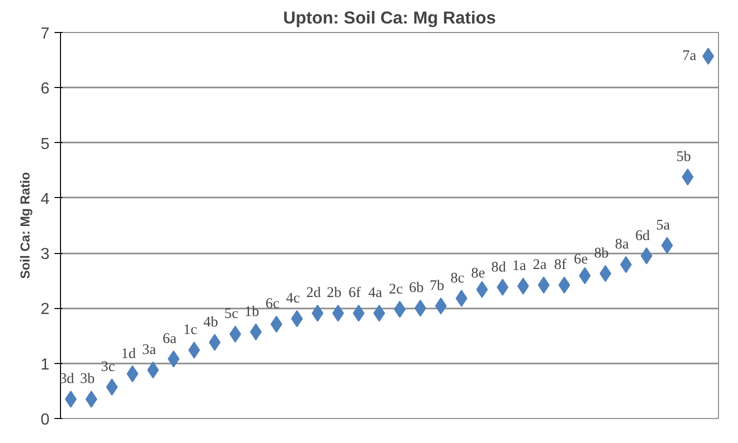 The height and width of the screenshot is (443, 738). What do you see at coordinates (108, 367) in the screenshot?
I see `annotation: 3c` at bounding box center [108, 367].